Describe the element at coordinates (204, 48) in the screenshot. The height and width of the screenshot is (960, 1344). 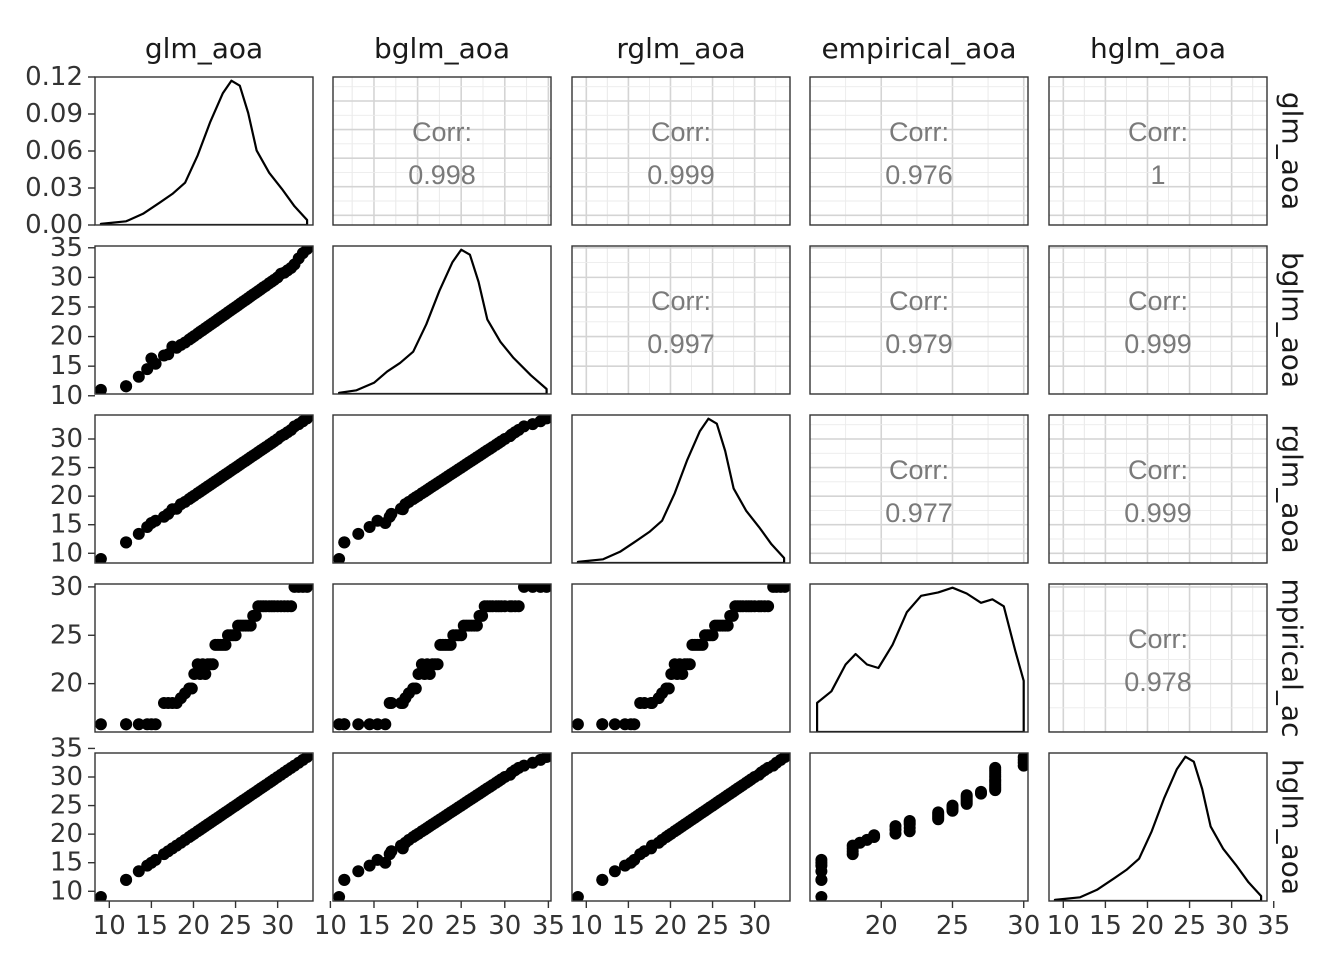
I see `column-label: glm_aoa` at that location.